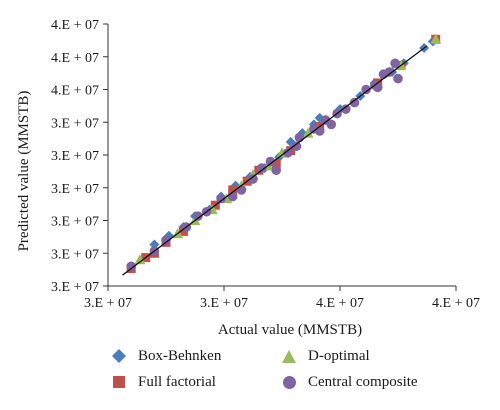  Describe the element at coordinates (290, 330) in the screenshot. I see `x-axis-title: Actual value (MMSTB)` at that location.